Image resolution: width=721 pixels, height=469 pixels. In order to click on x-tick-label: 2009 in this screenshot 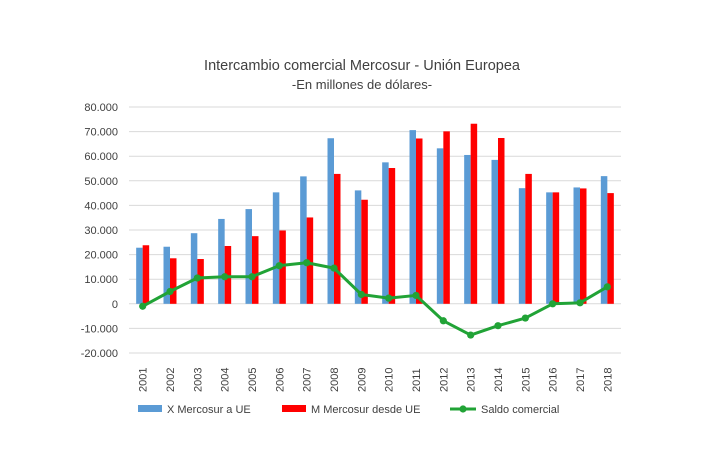, I will do `click(362, 380)`.